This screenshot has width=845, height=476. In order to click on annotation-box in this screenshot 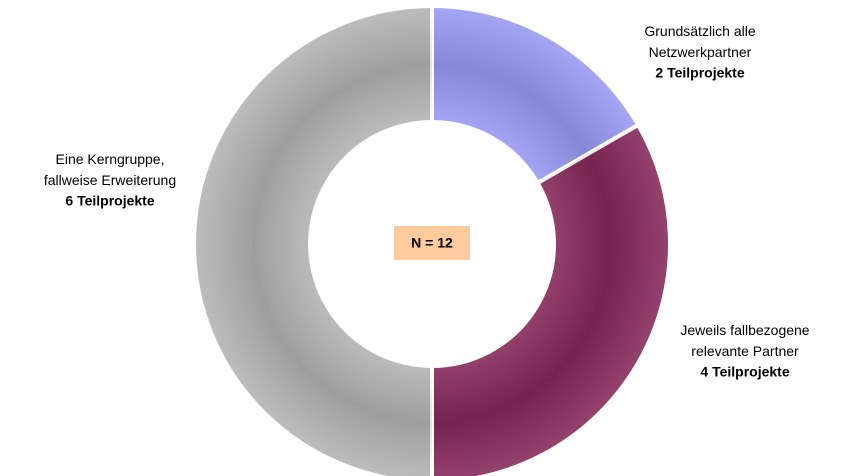, I will do `click(432, 243)`.